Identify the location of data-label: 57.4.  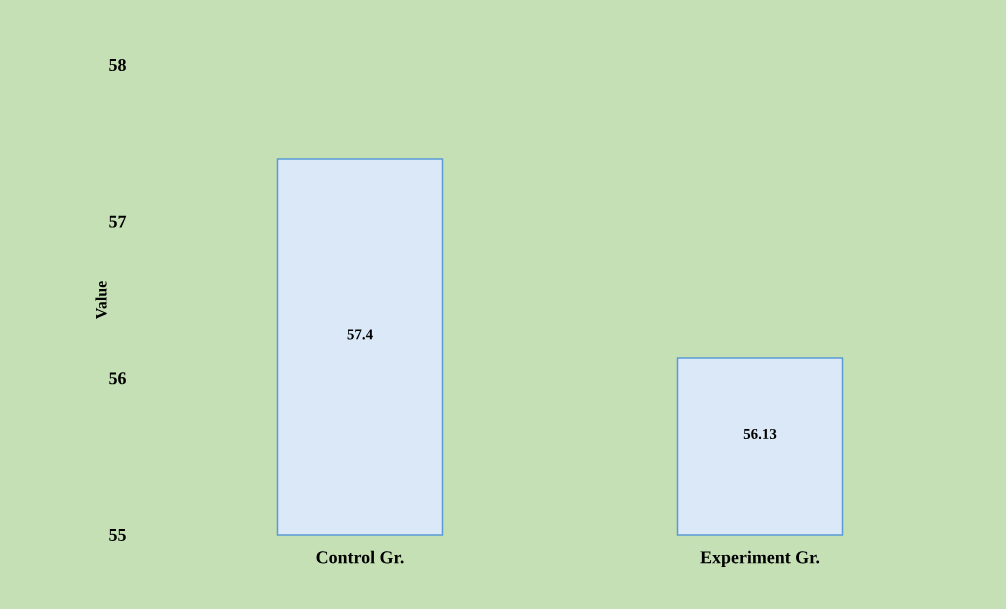
(360, 334).